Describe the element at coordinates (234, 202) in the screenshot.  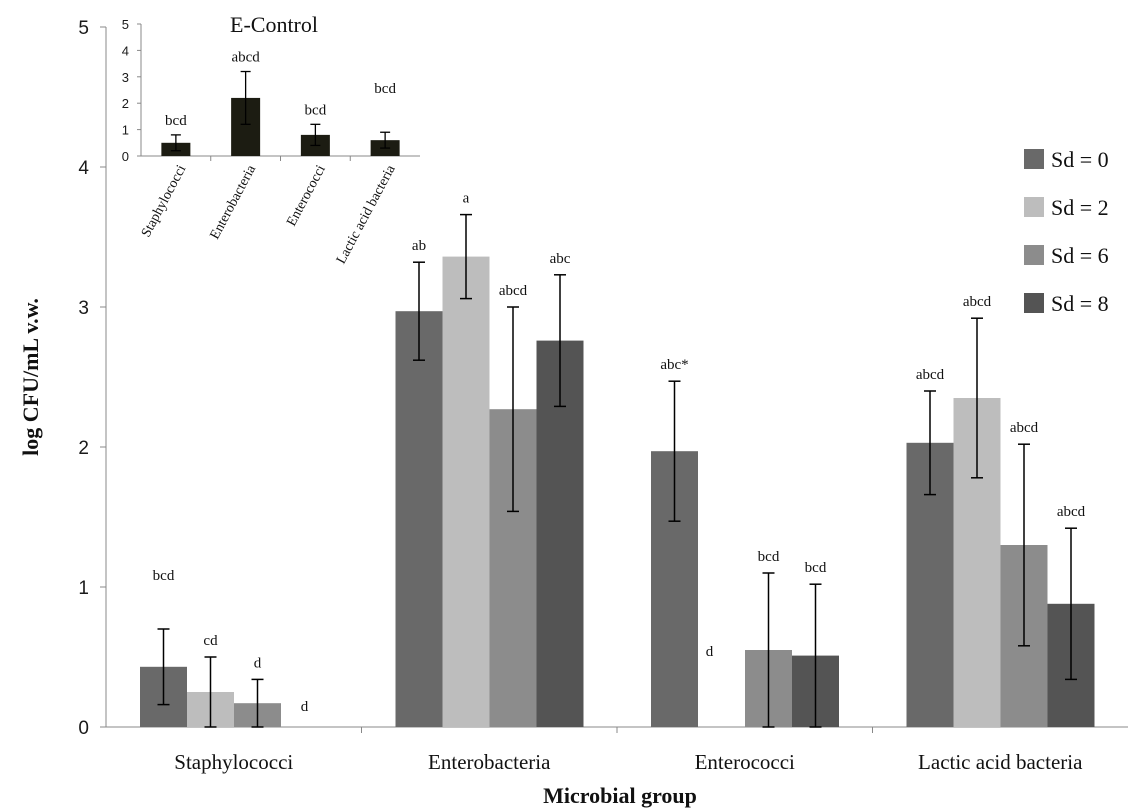
I see `inset-category-label: Enterobacteria` at that location.